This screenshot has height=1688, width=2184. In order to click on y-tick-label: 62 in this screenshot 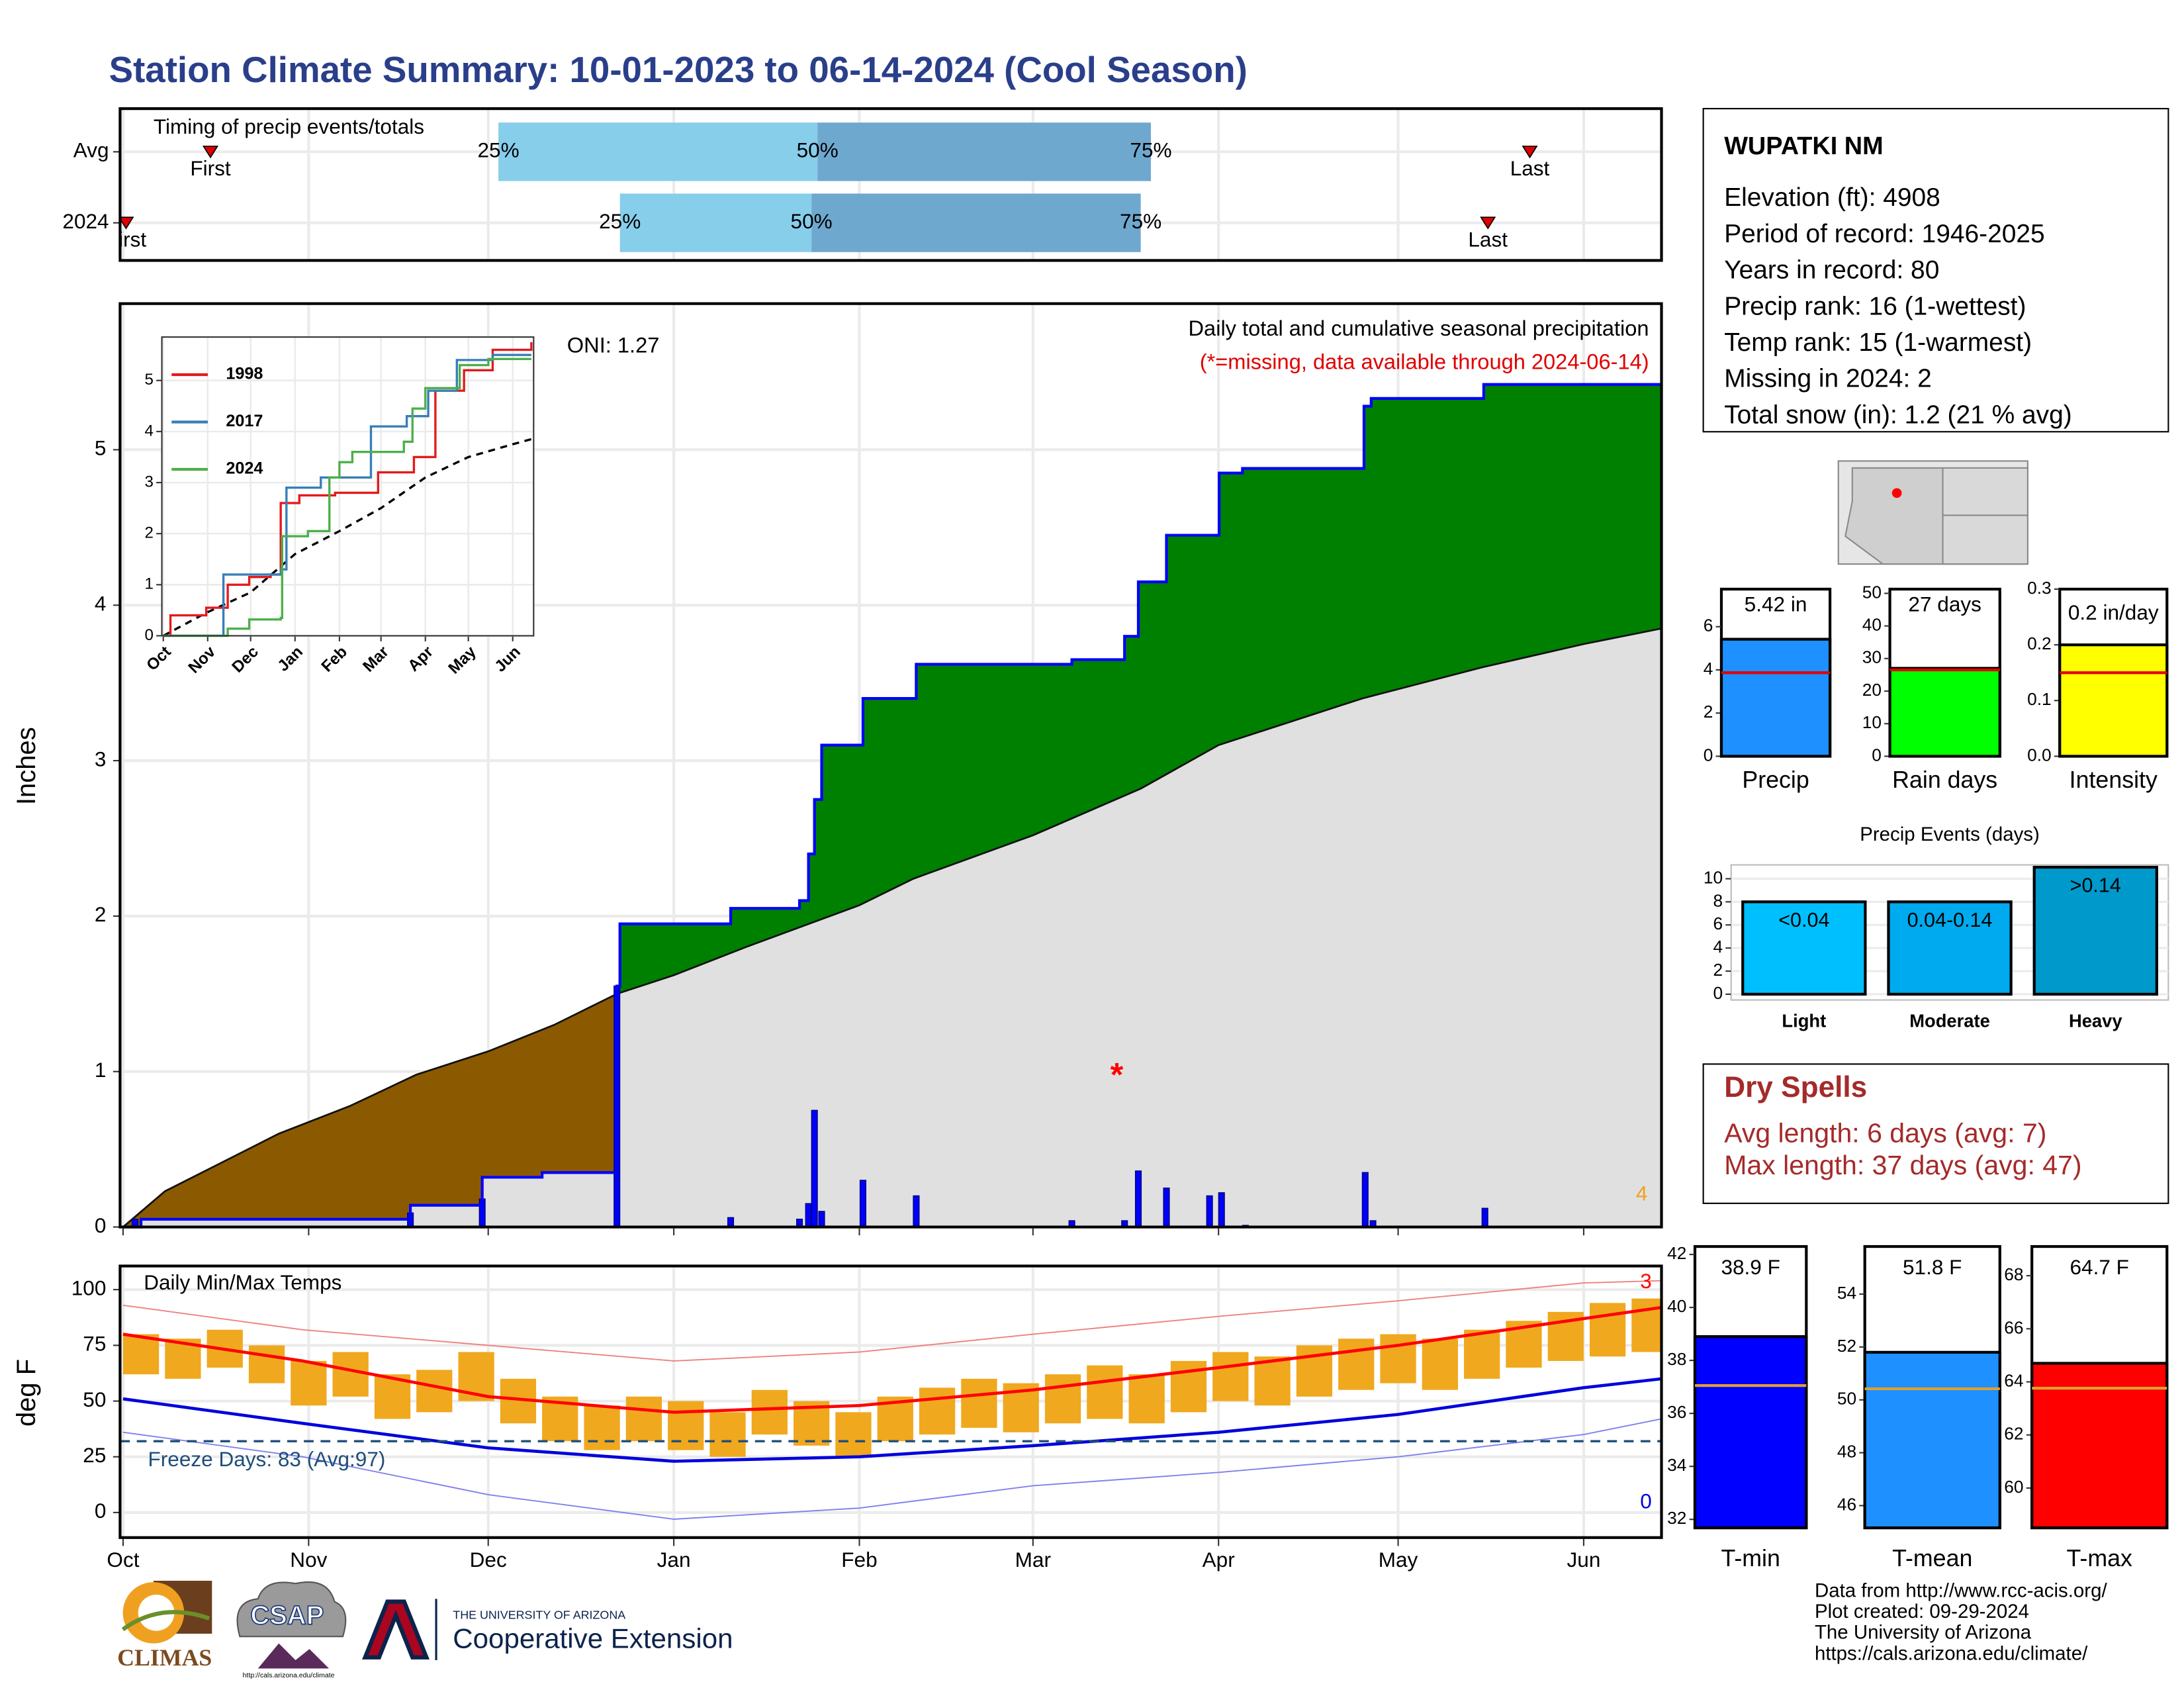, I will do `click(2014, 1434)`.